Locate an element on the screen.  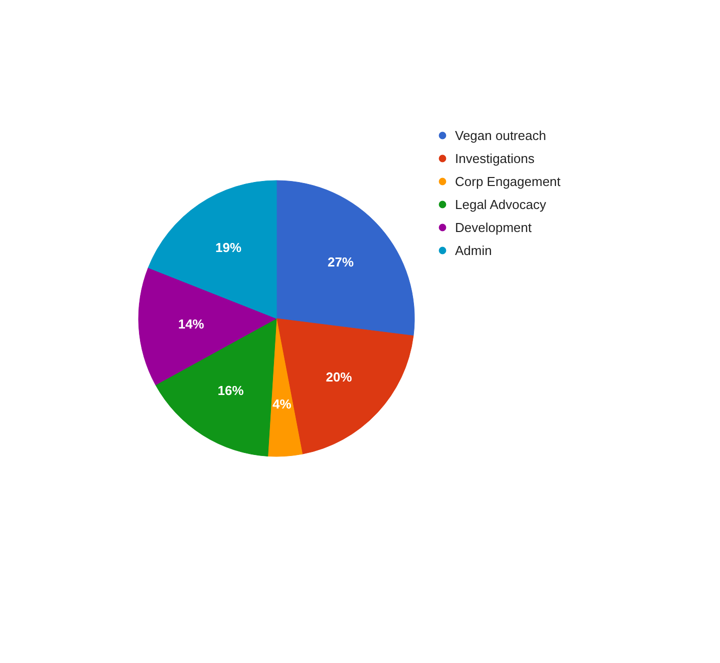
legend-label: Investigations is located at coordinates (494, 159).